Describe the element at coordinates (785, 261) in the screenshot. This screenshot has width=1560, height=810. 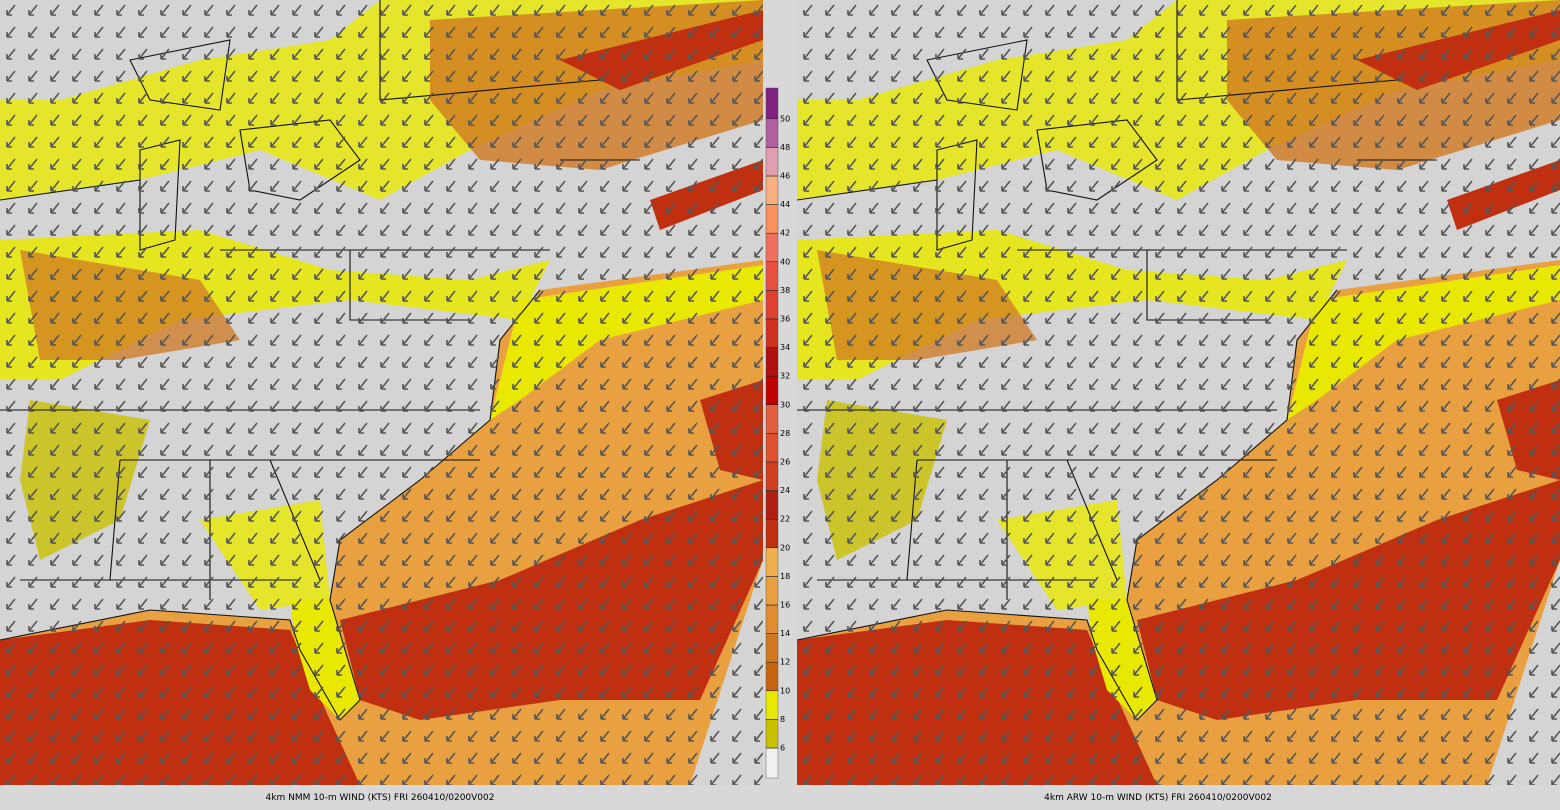
I see `colorbar-label: 40` at that location.